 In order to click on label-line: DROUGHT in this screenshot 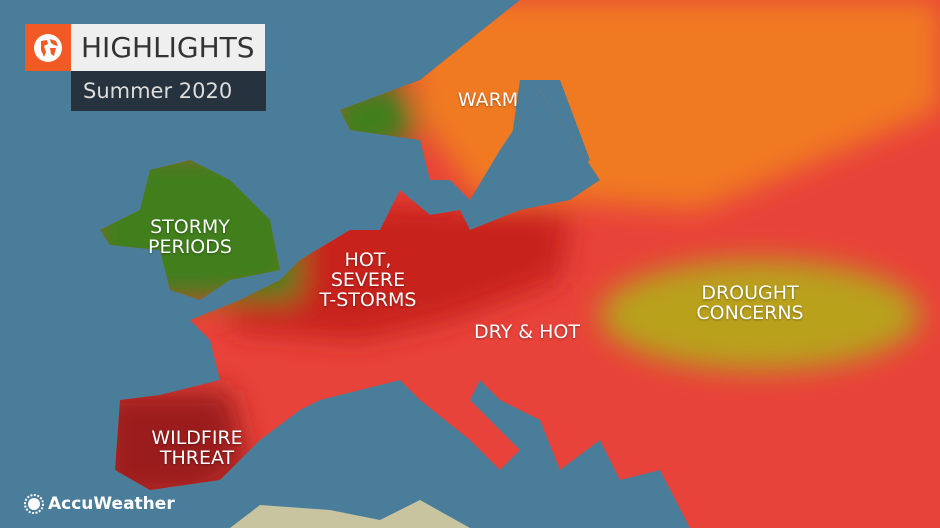, I will do `click(750, 293)`.